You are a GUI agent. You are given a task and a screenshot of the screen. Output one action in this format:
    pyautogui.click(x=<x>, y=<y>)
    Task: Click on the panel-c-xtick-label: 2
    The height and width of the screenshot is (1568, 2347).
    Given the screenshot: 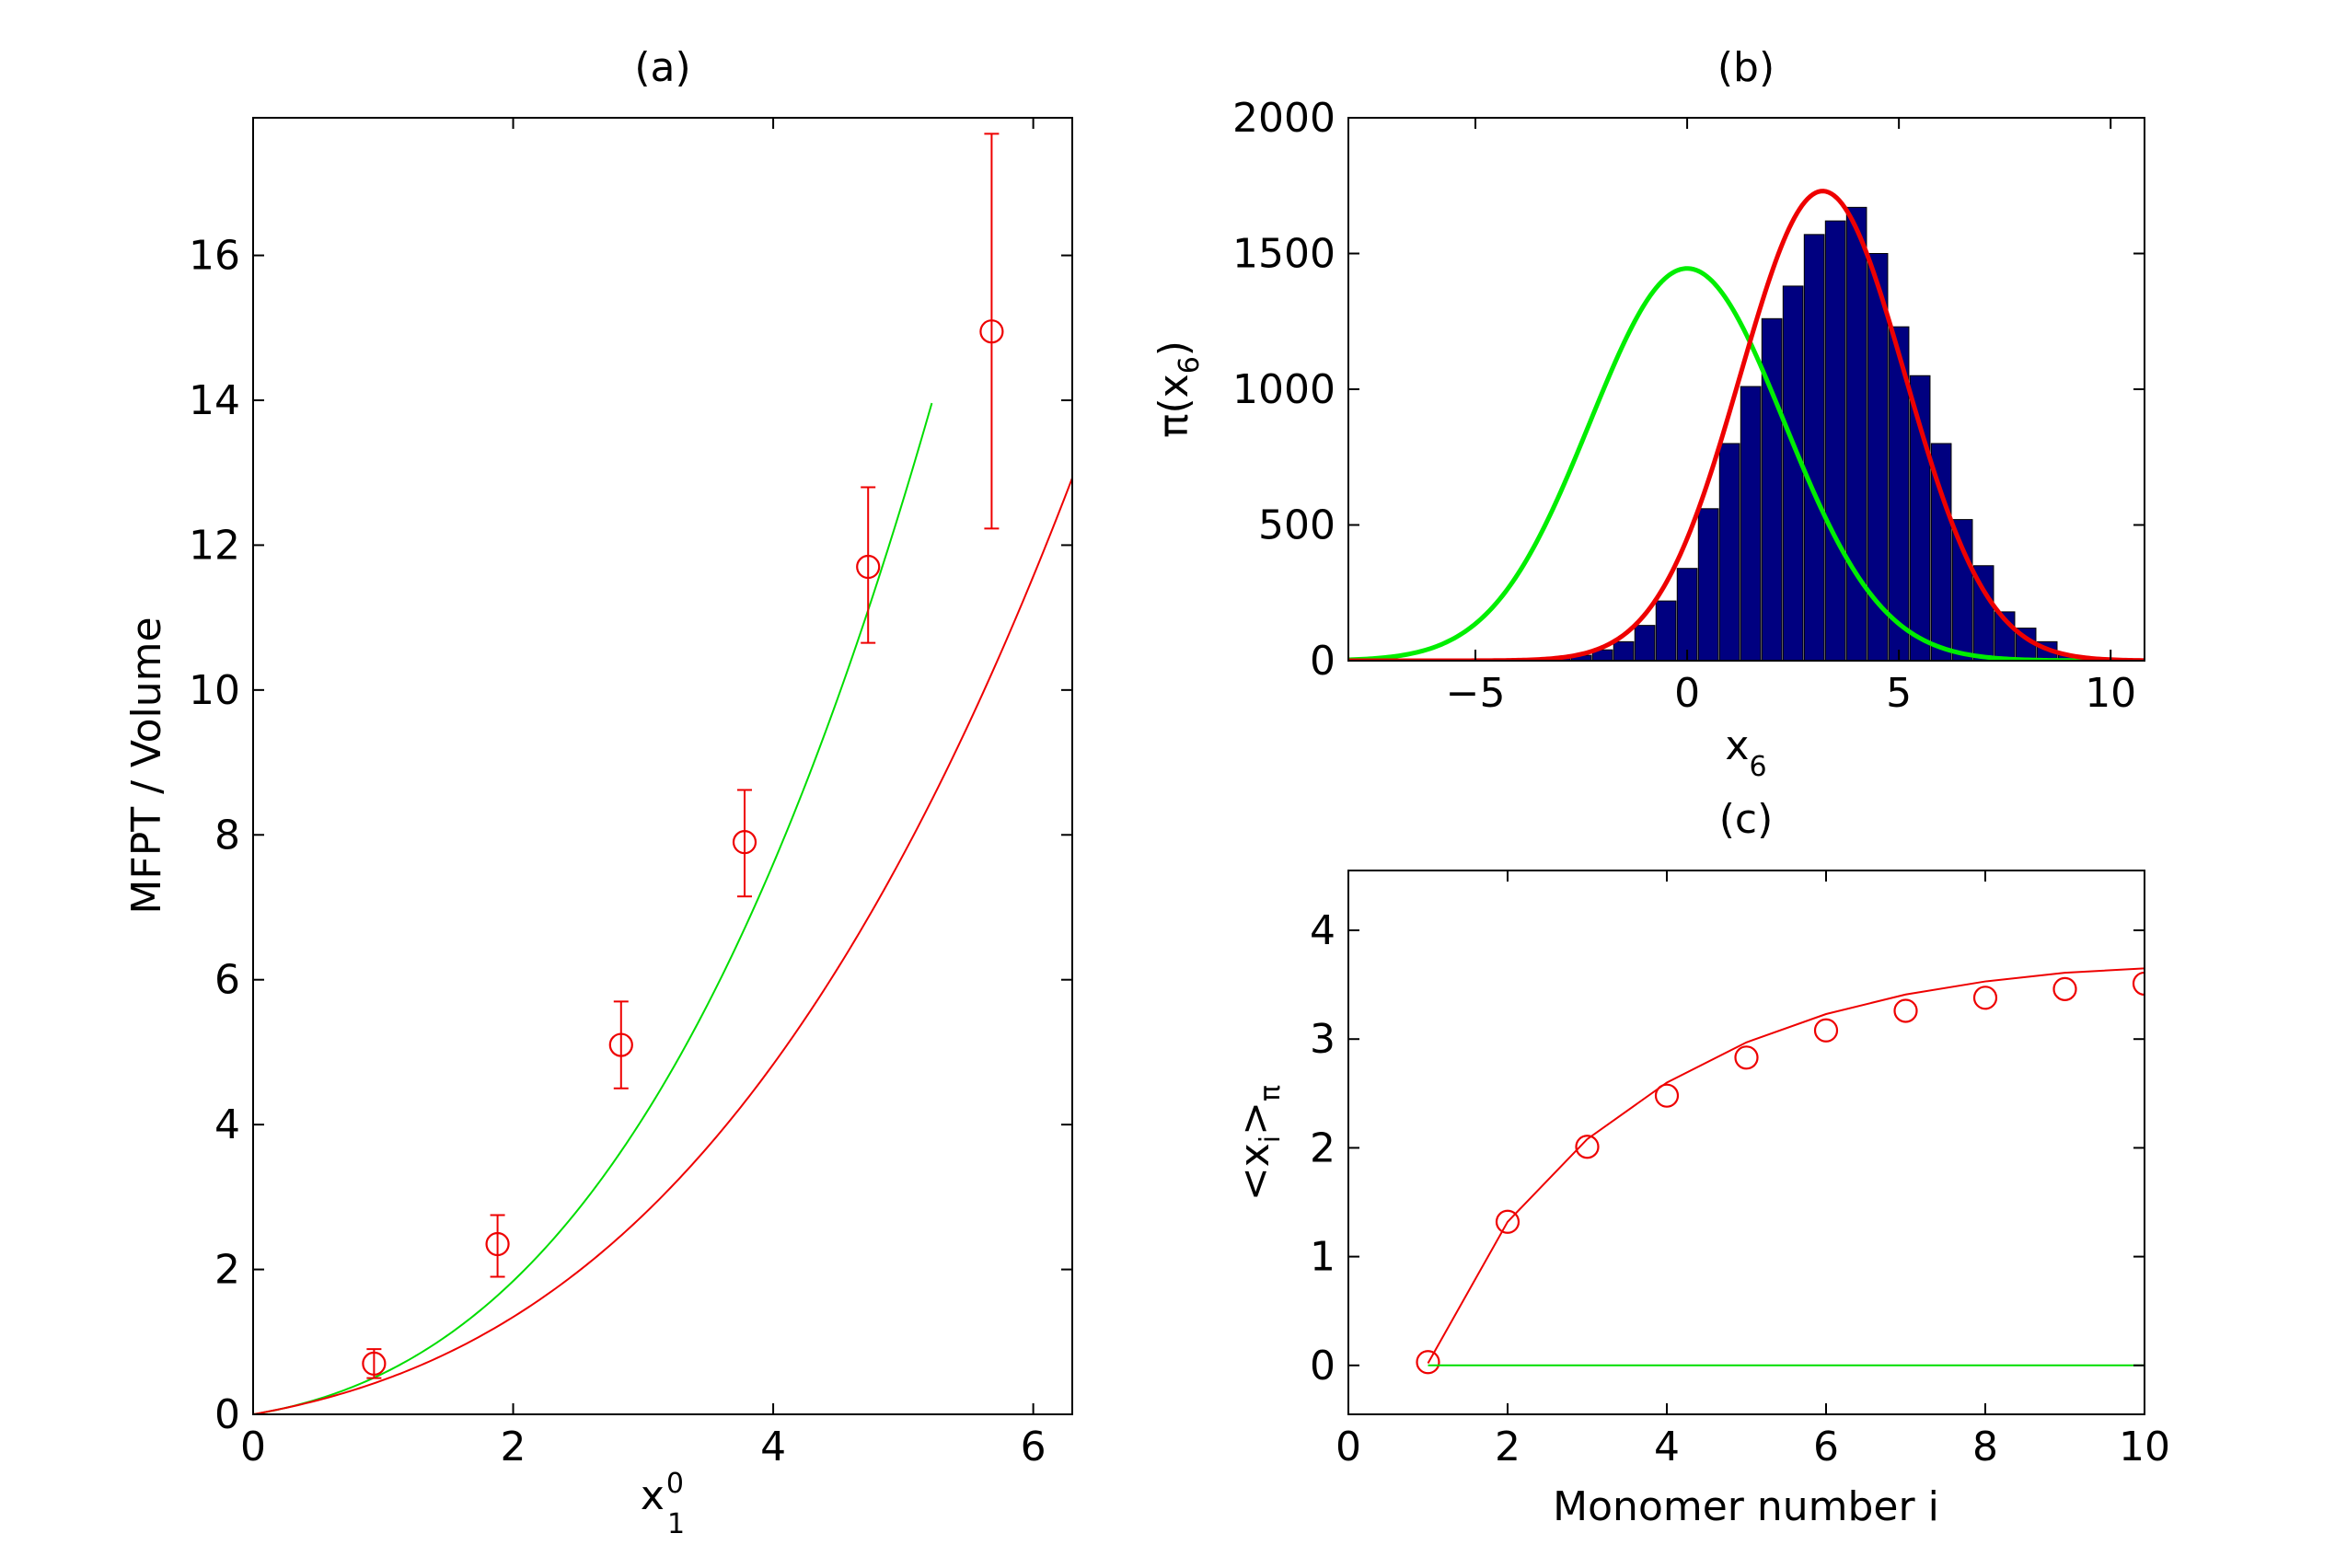 What is the action you would take?
    pyautogui.click(x=1507, y=1447)
    